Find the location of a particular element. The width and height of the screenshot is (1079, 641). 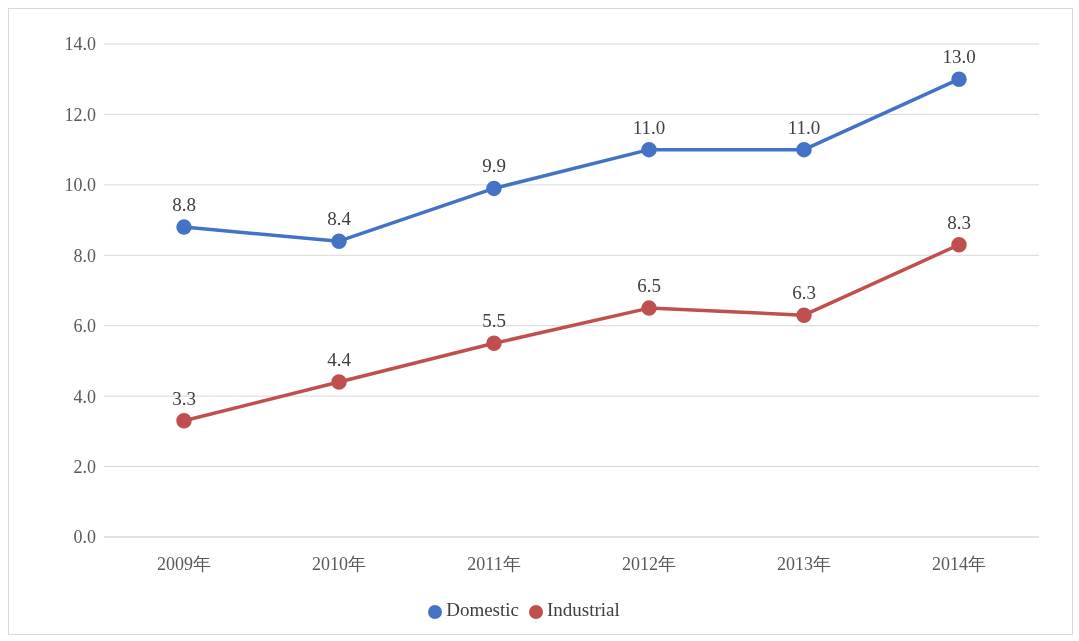

data-label: 9.9 is located at coordinates (494, 166).